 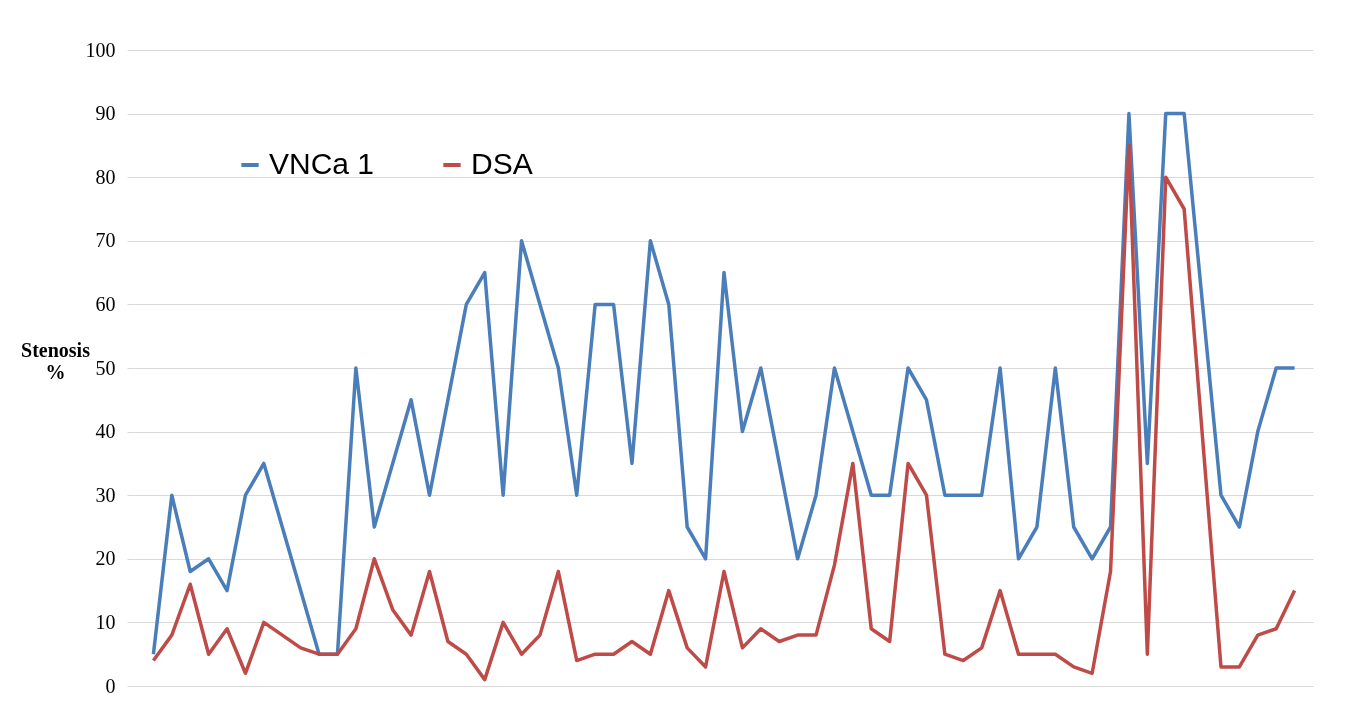 What do you see at coordinates (105, 303) in the screenshot?
I see `y-tick-label: 60` at bounding box center [105, 303].